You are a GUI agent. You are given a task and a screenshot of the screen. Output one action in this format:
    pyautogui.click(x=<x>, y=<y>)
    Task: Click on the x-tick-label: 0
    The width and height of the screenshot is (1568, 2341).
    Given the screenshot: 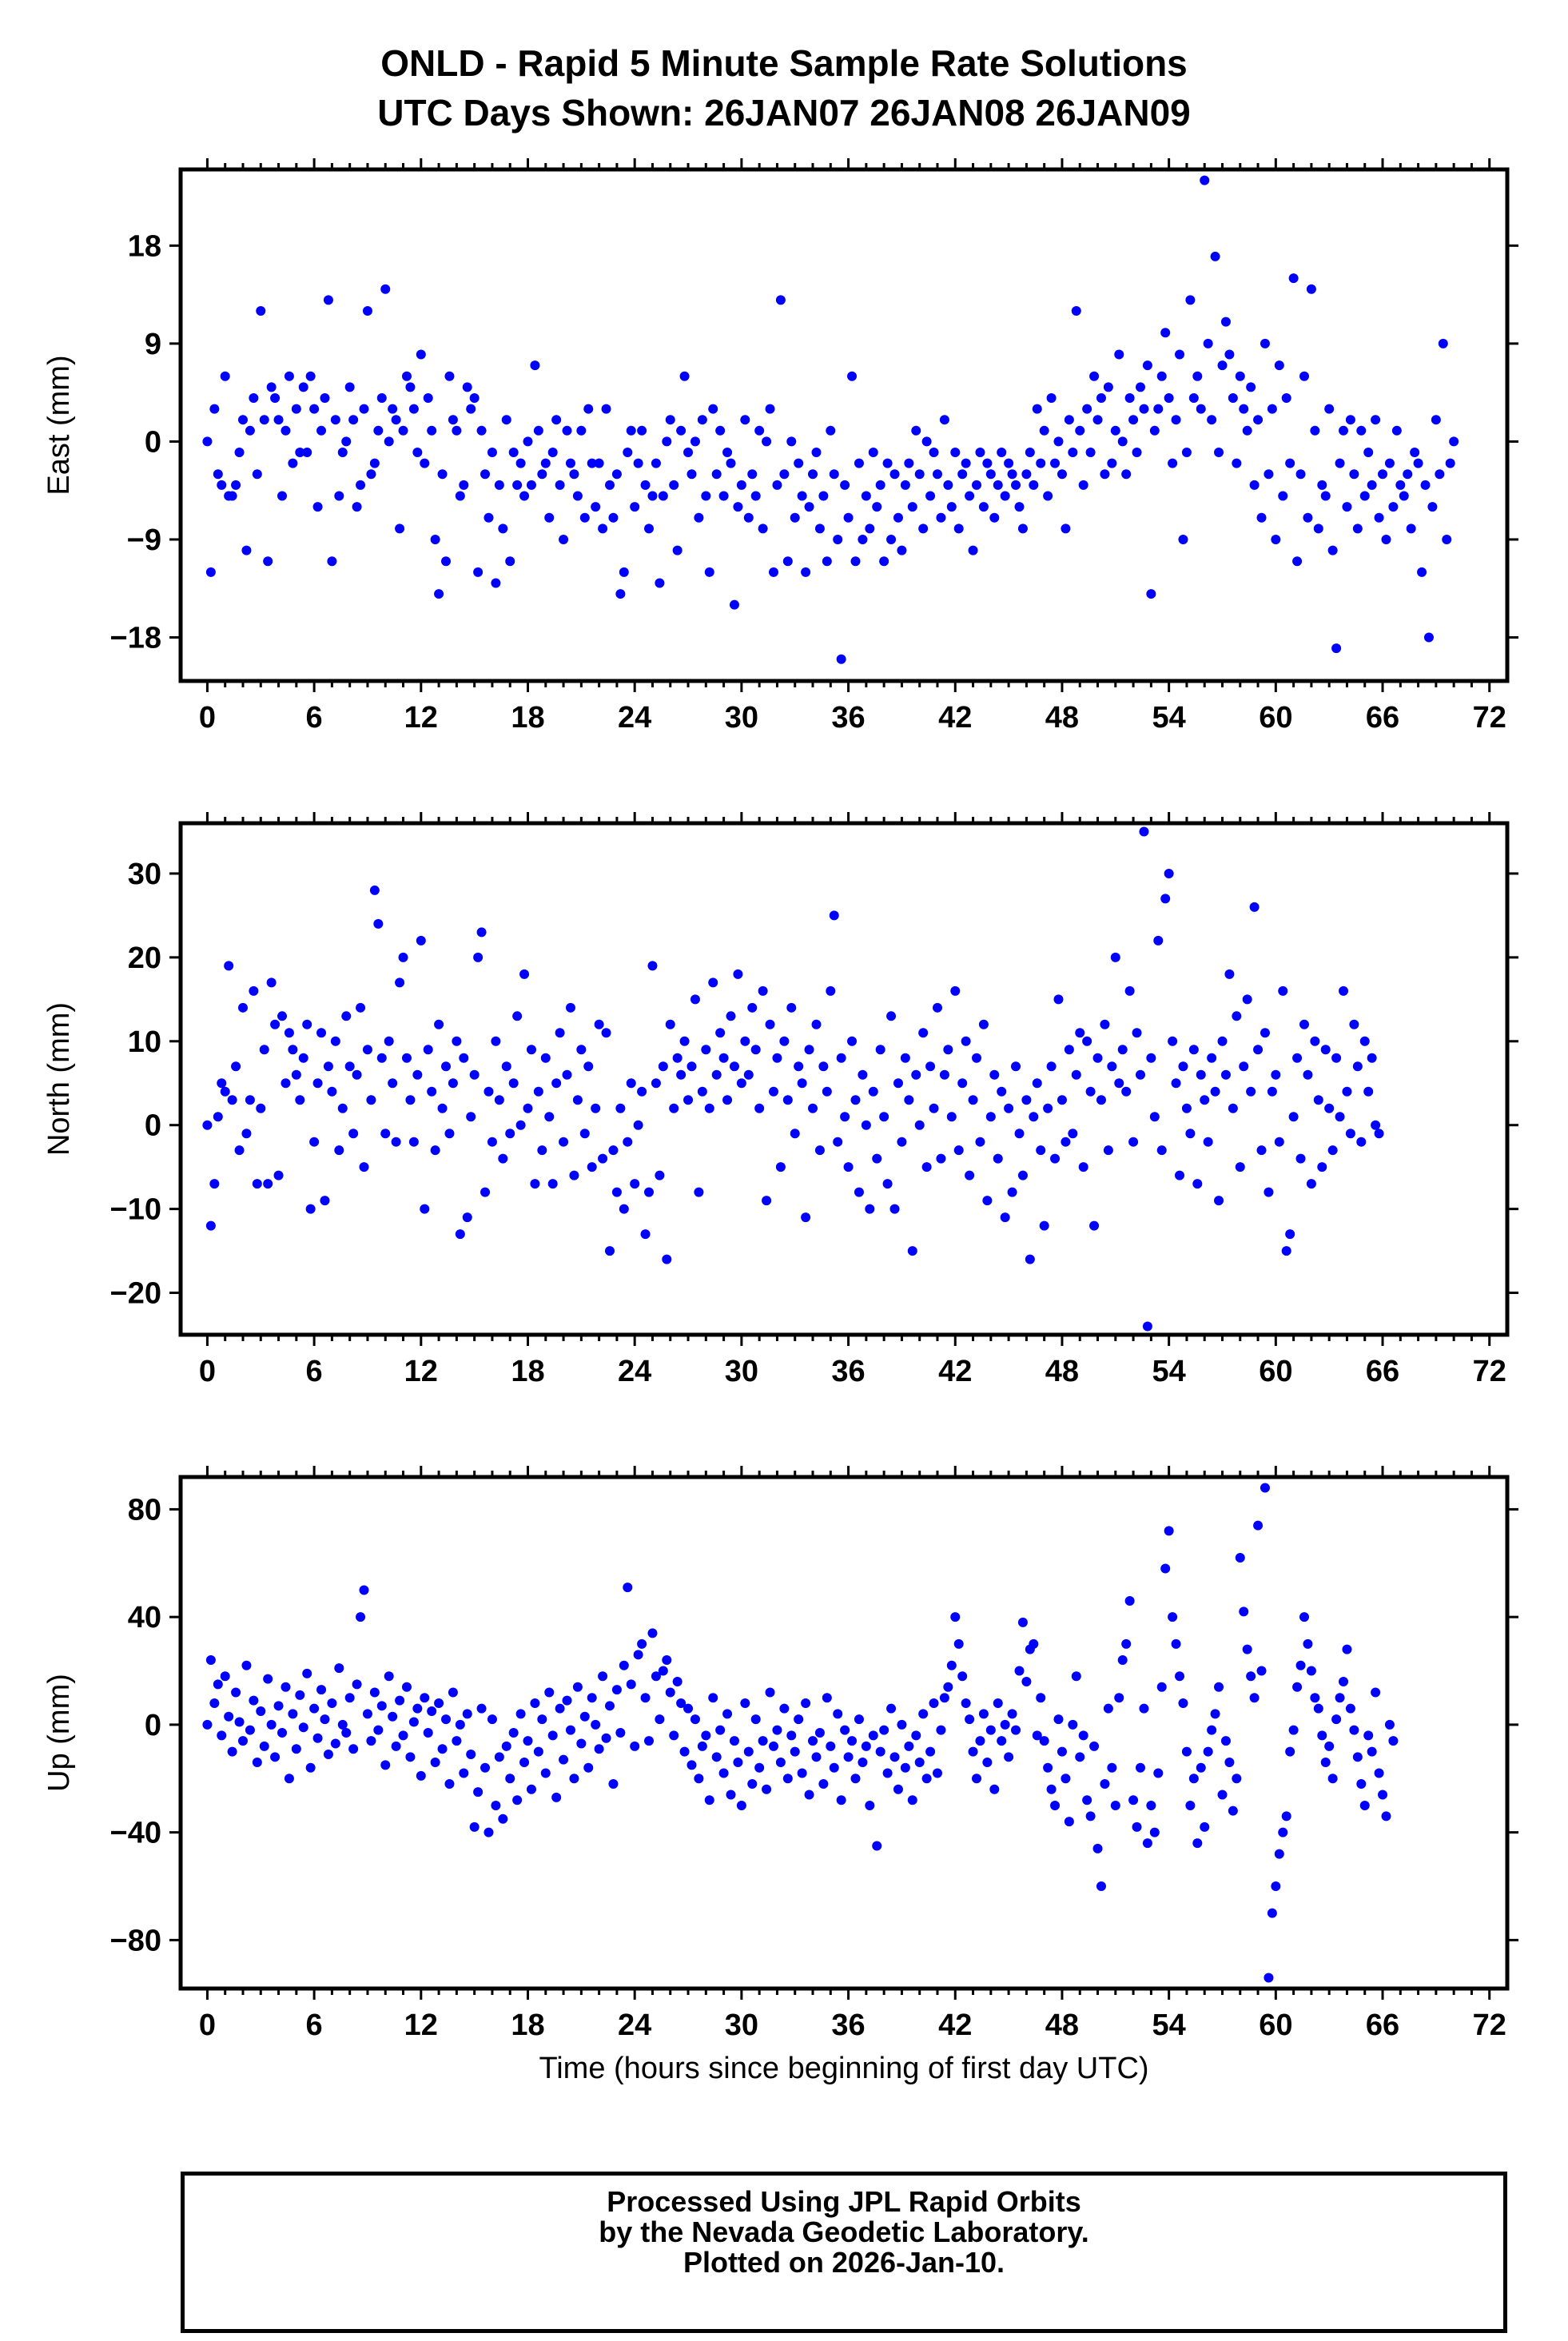 What is the action you would take?
    pyautogui.click(x=207, y=718)
    